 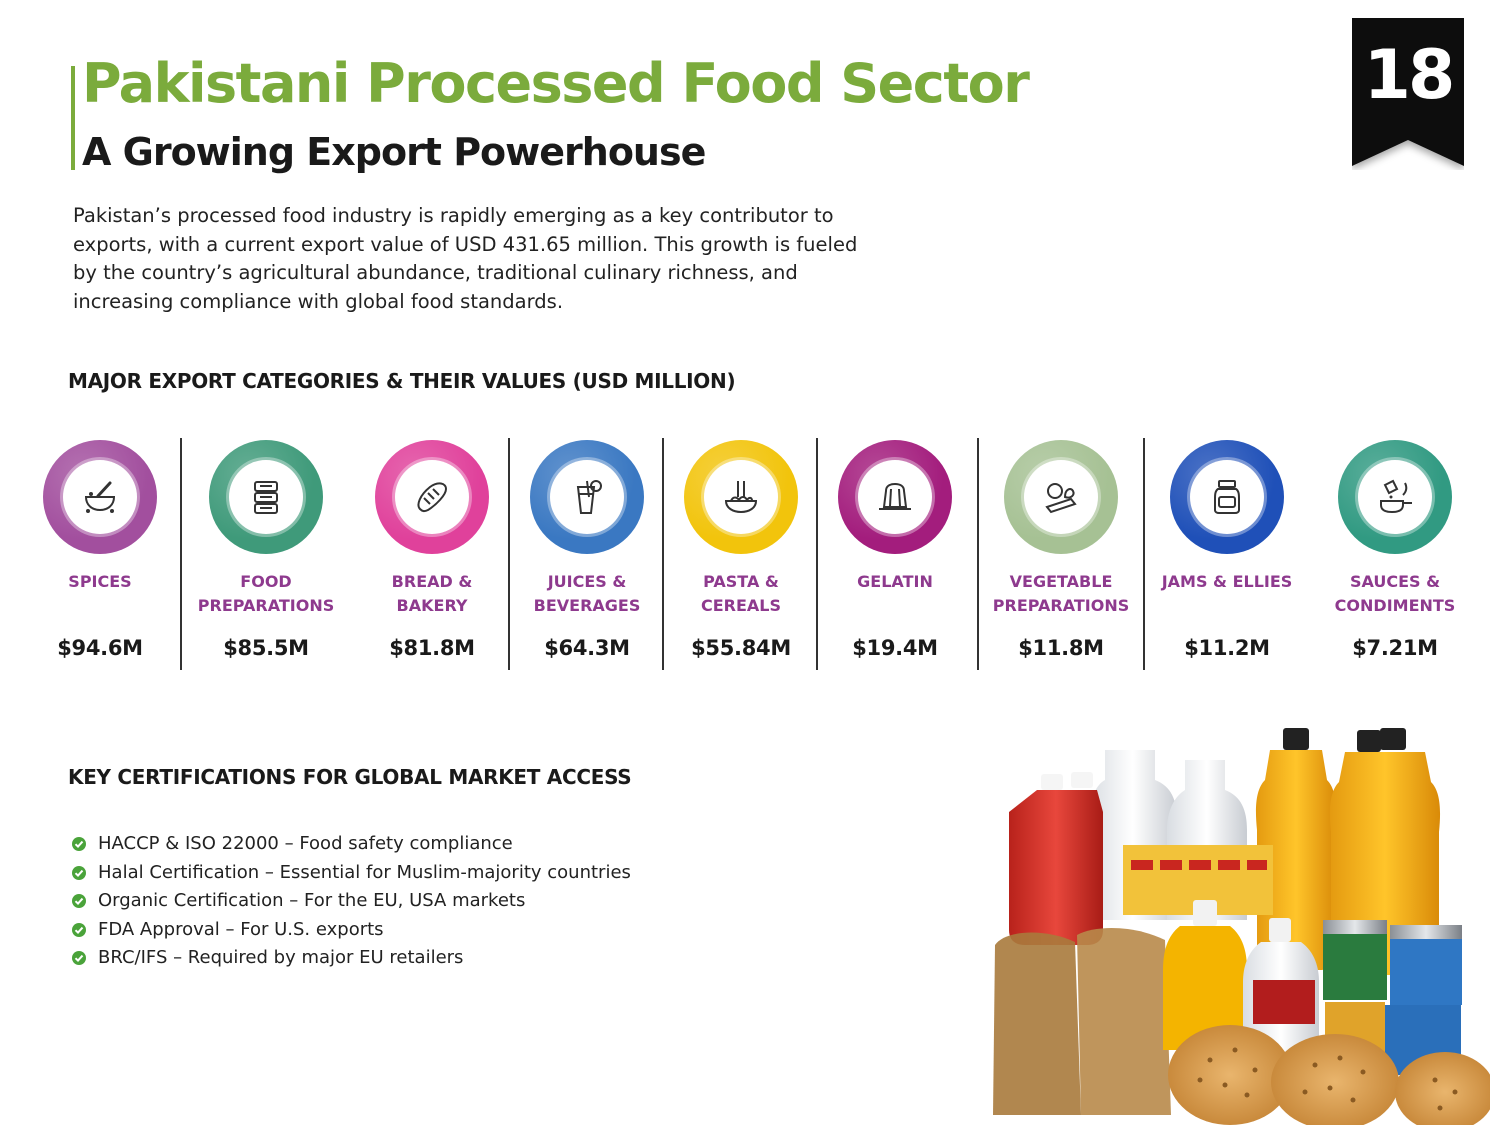 I want to click on category-vegetable-preparations: VEGETABLE PREPARATIONS $11.8M, so click(x=1061, y=554).